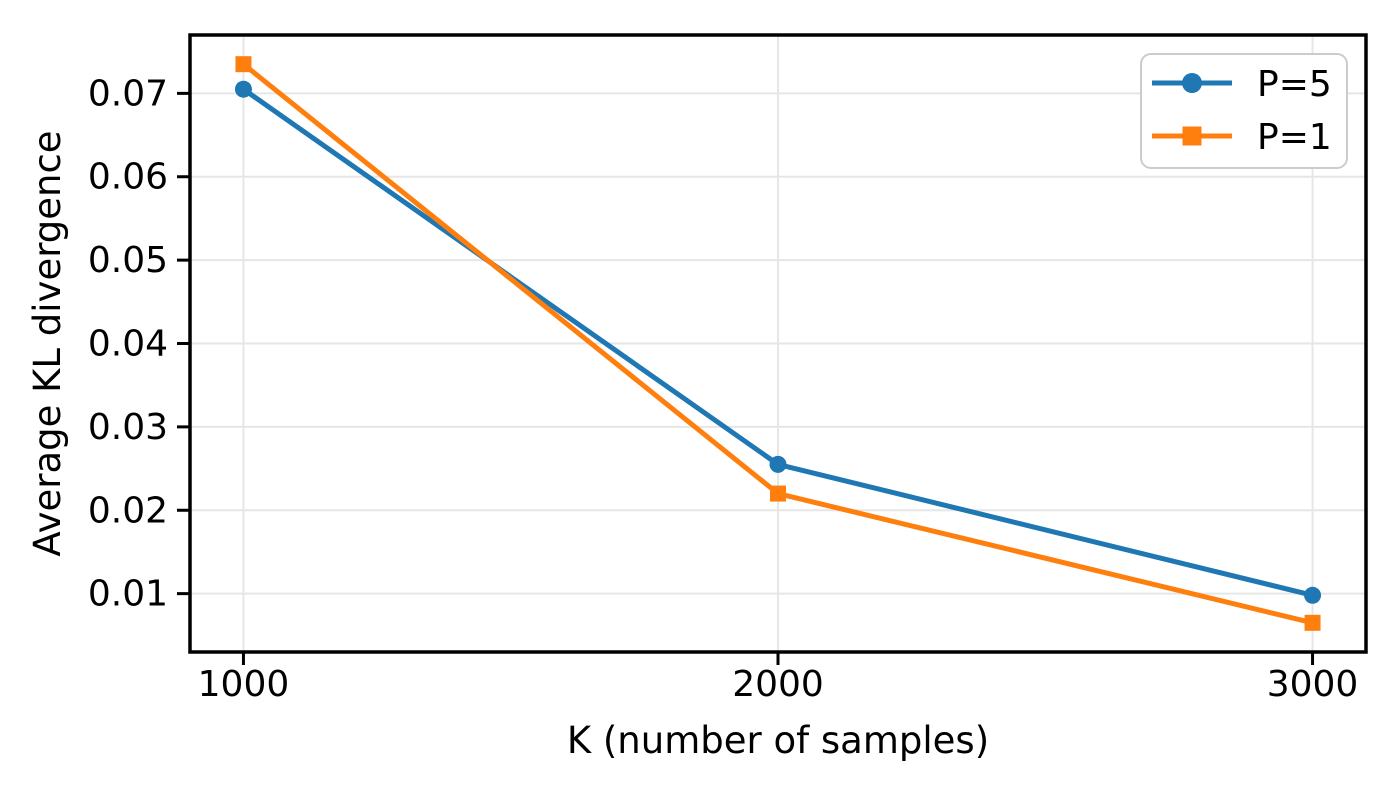  Describe the element at coordinates (778, 740) in the screenshot. I see `x-axis-label: K (number of samples)` at that location.